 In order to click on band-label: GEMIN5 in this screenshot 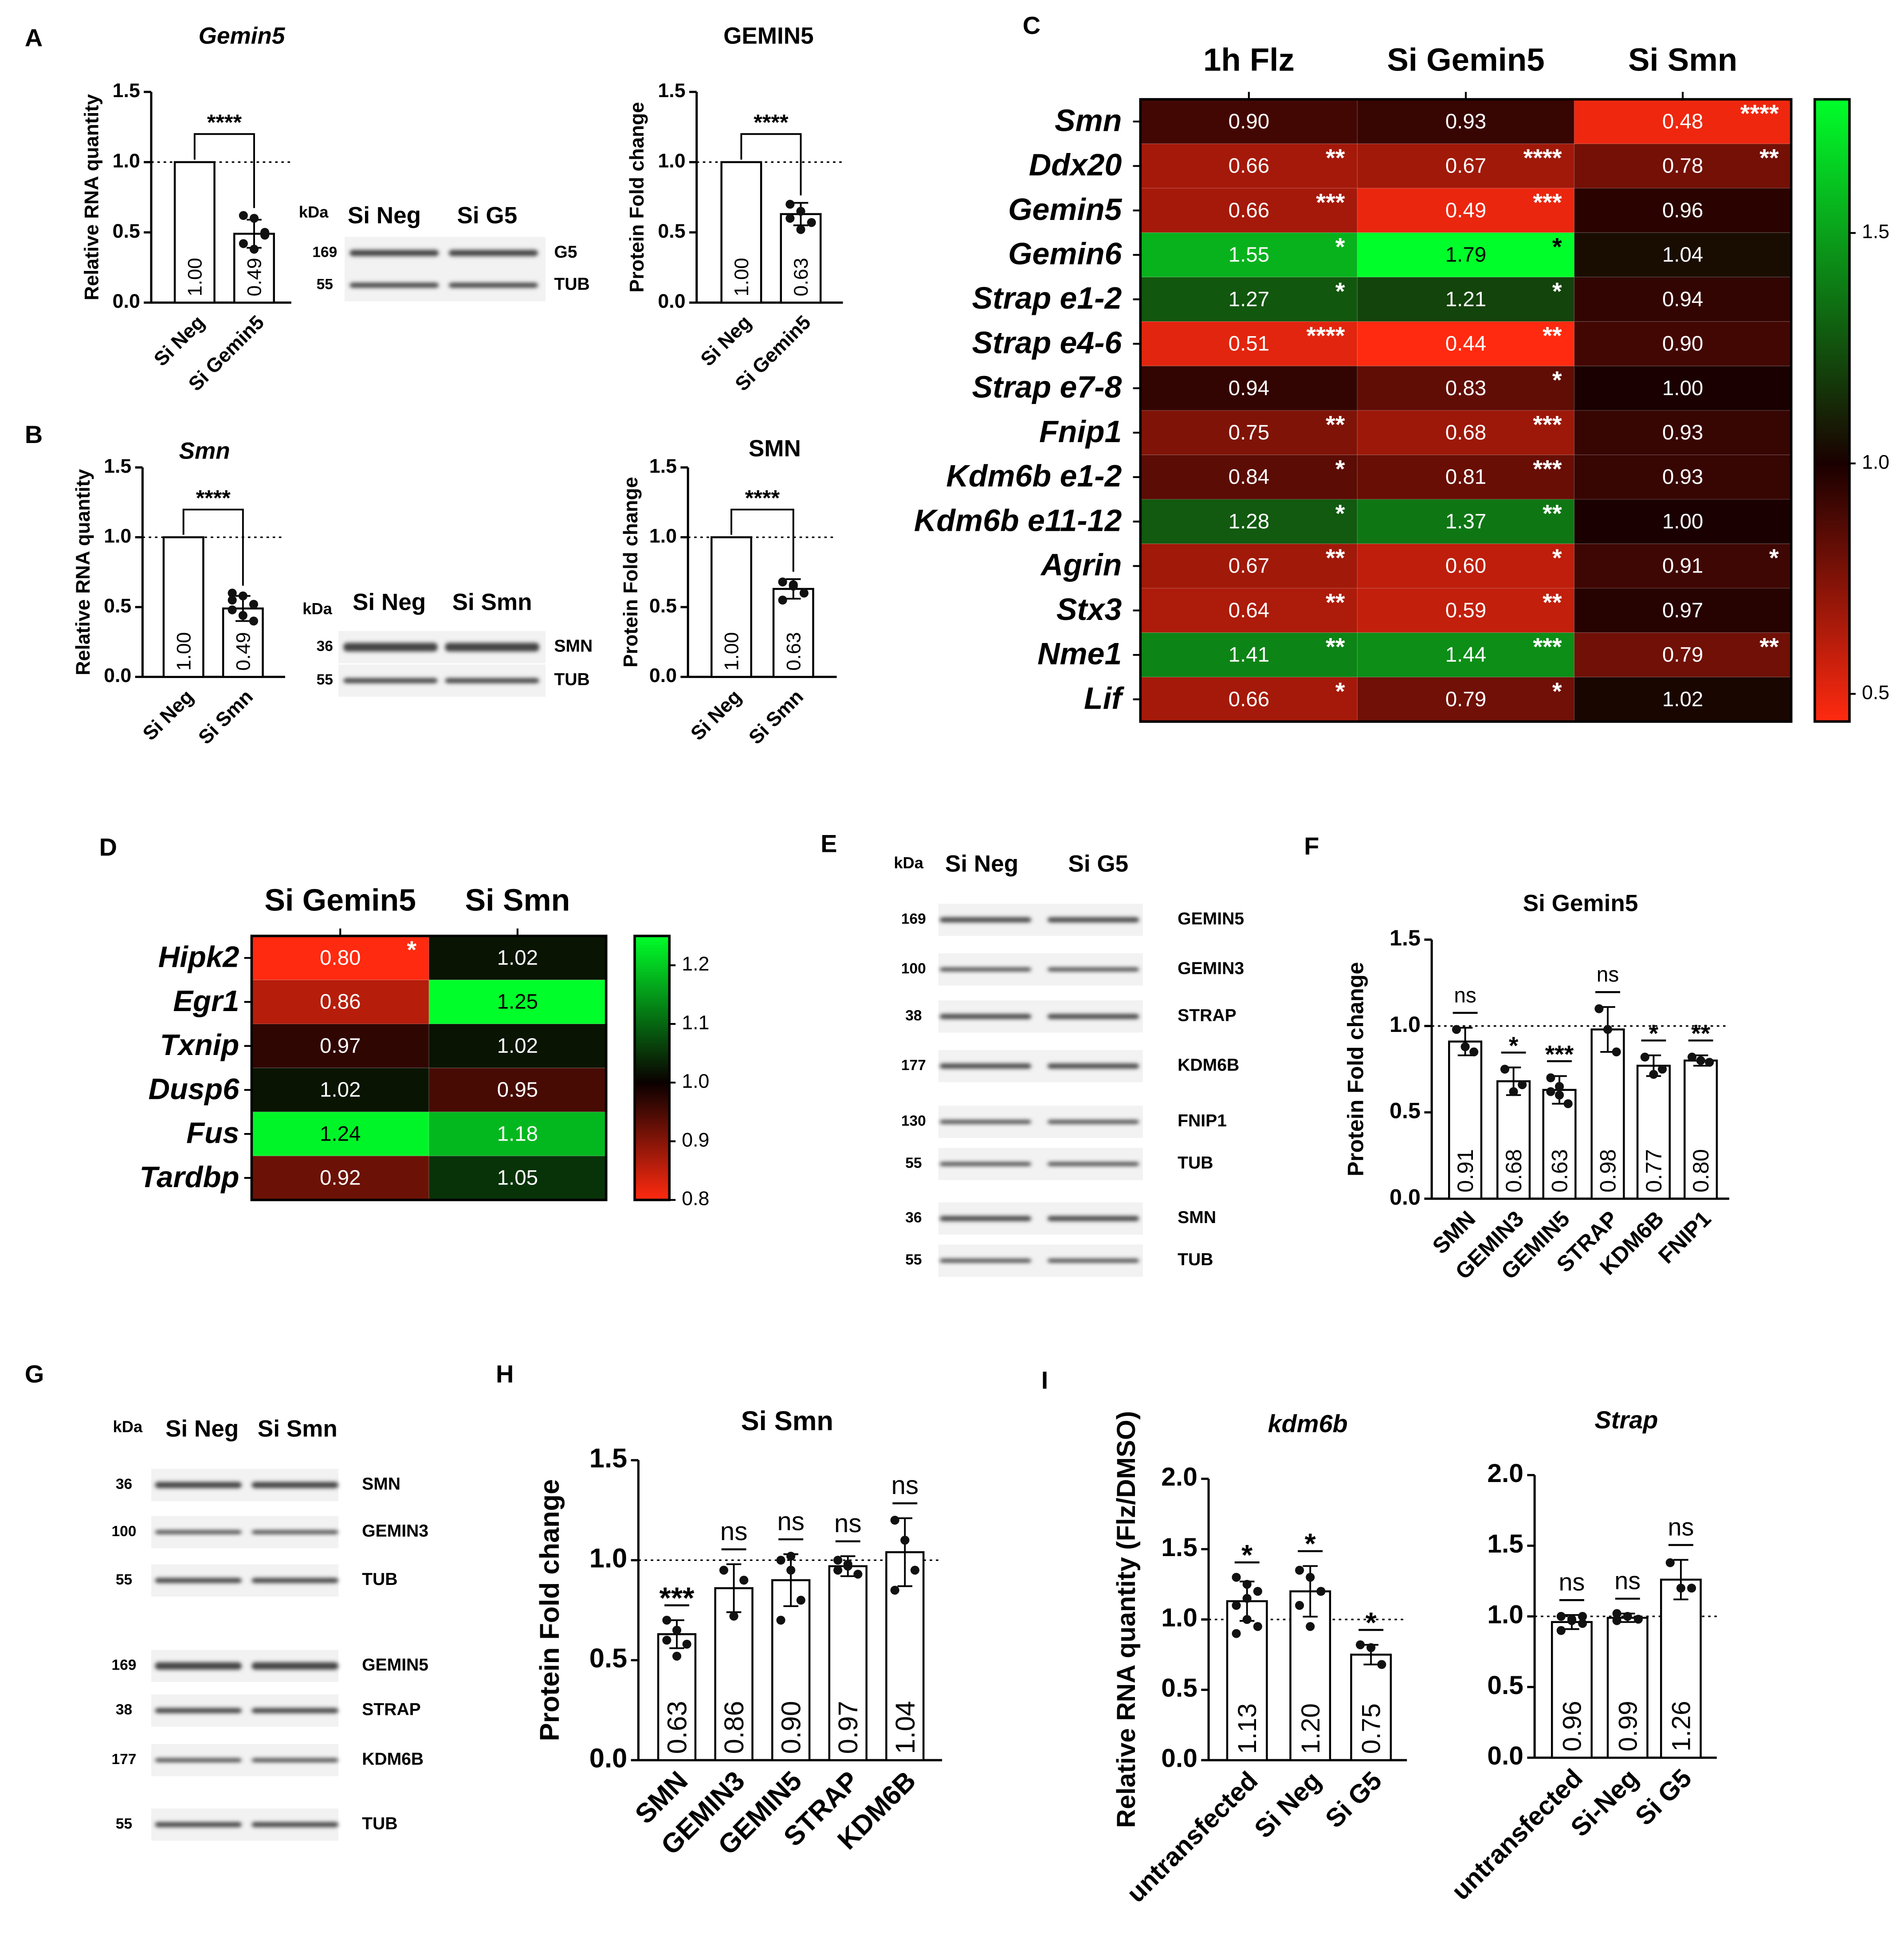, I will do `click(395, 1664)`.